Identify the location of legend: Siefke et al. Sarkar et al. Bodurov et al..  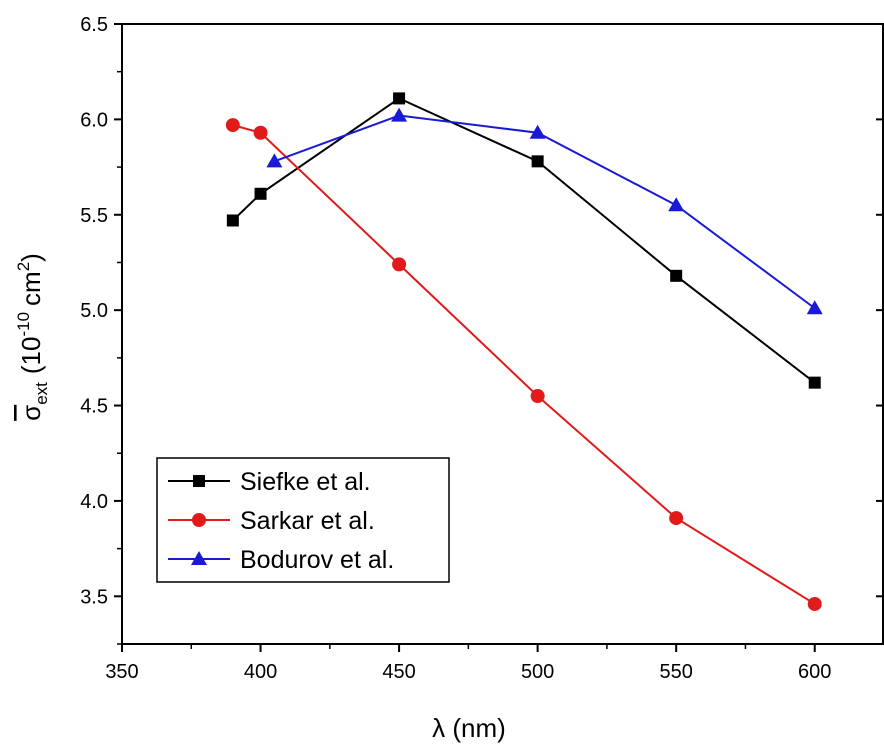
(303, 520).